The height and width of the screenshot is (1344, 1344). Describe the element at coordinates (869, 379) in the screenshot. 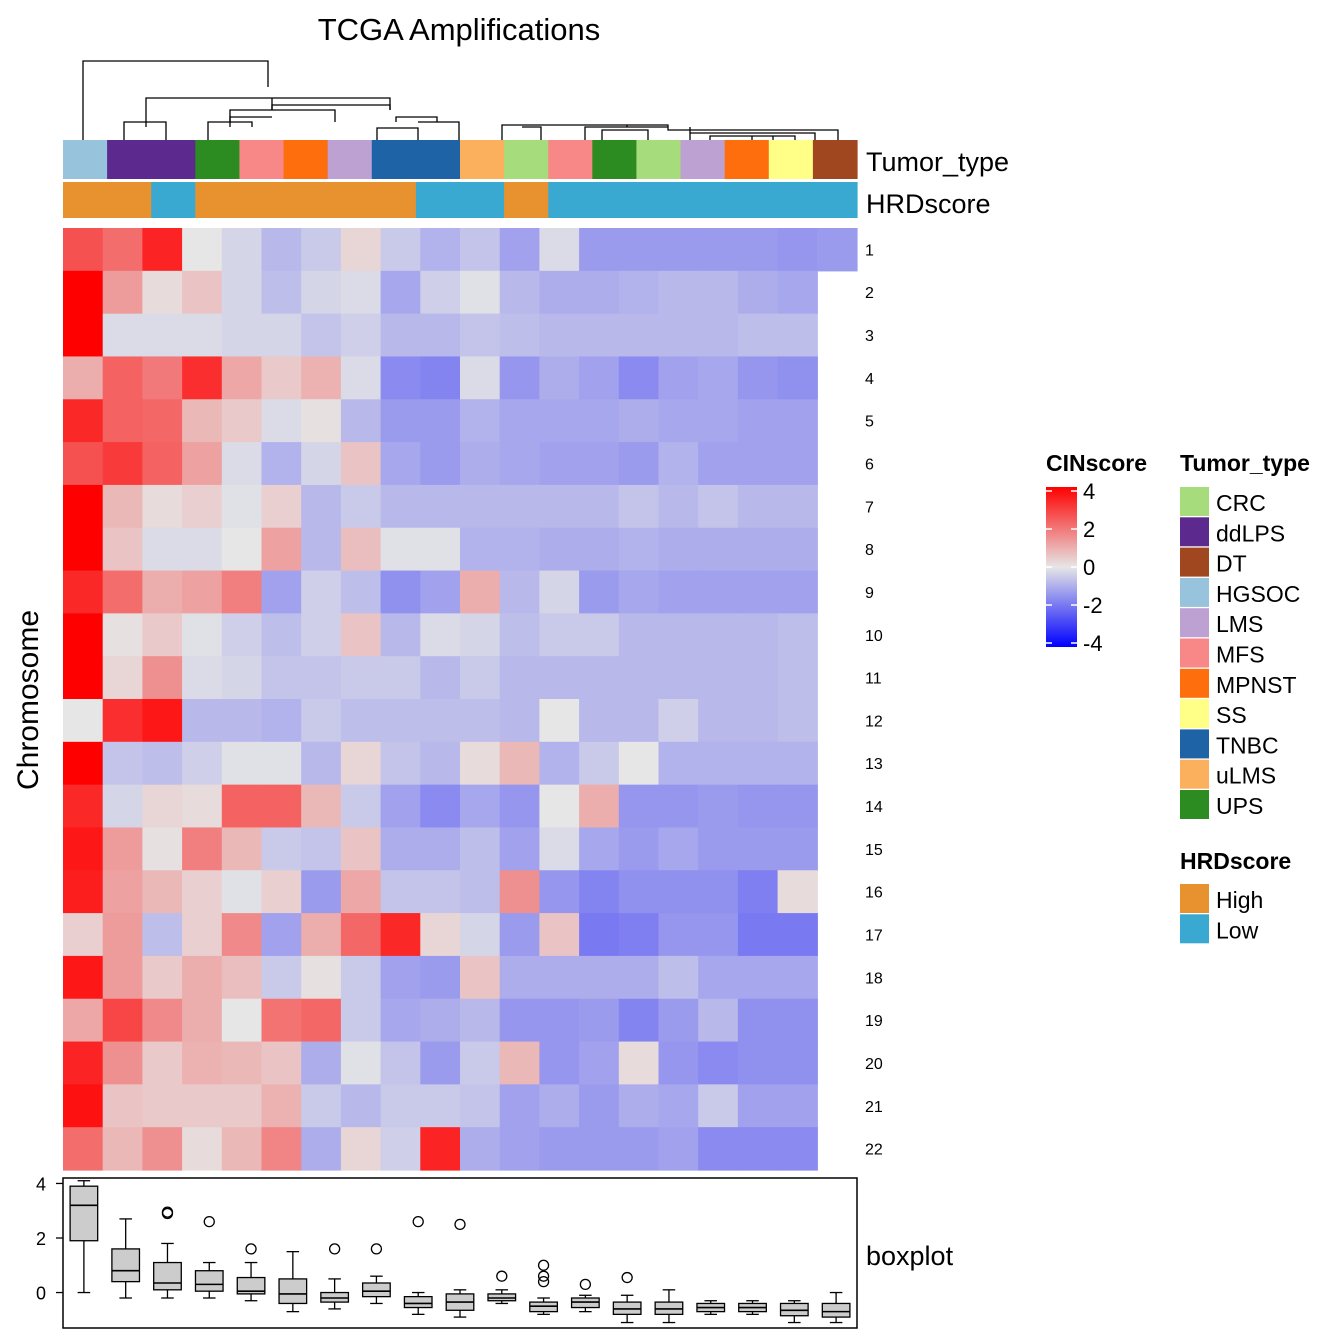

I see `chromosome-label: 4` at that location.